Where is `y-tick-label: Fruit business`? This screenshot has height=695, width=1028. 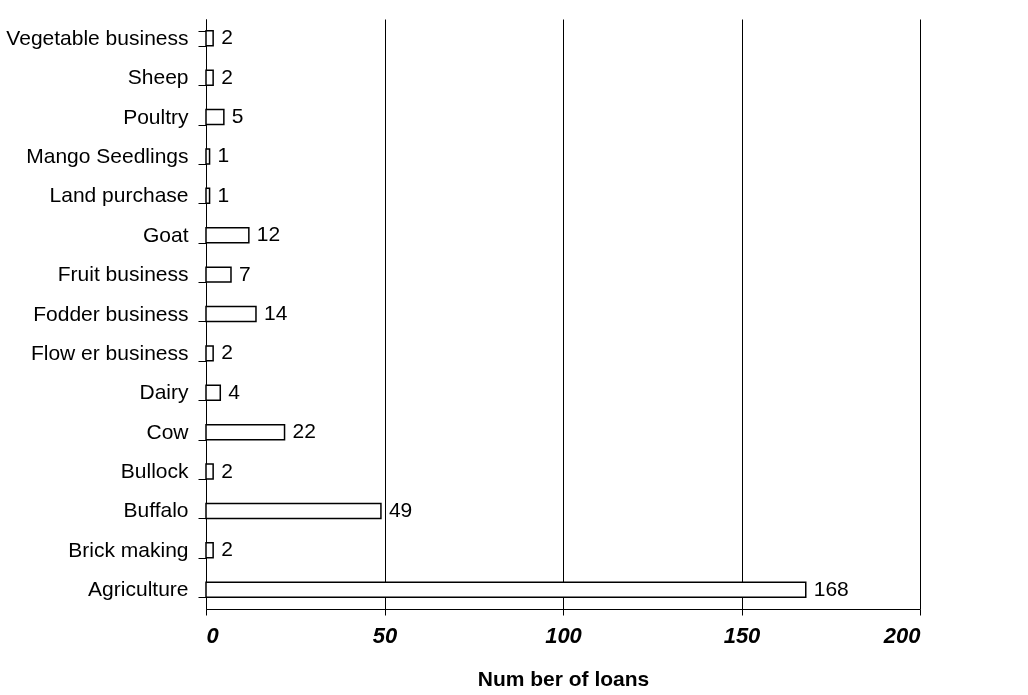
y-tick-label: Fruit business is located at coordinates (123, 274).